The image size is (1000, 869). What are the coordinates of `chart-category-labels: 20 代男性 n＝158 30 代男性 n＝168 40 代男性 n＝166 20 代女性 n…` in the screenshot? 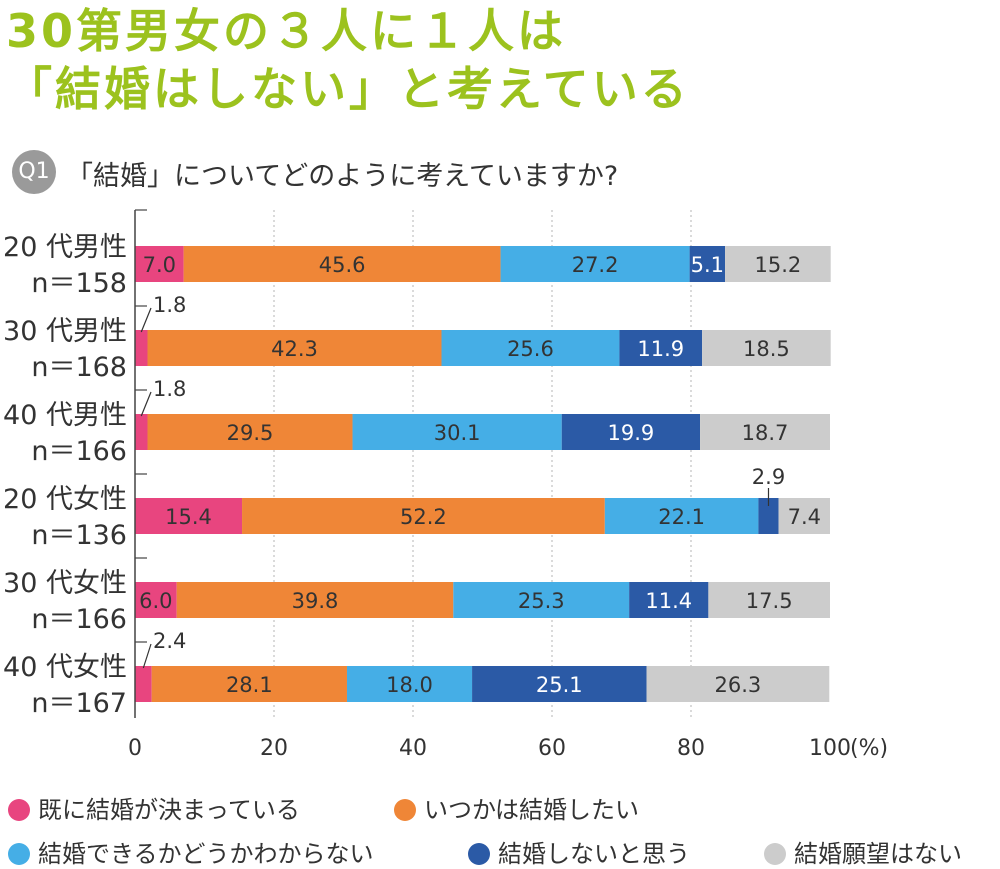 It's located at (65, 475).